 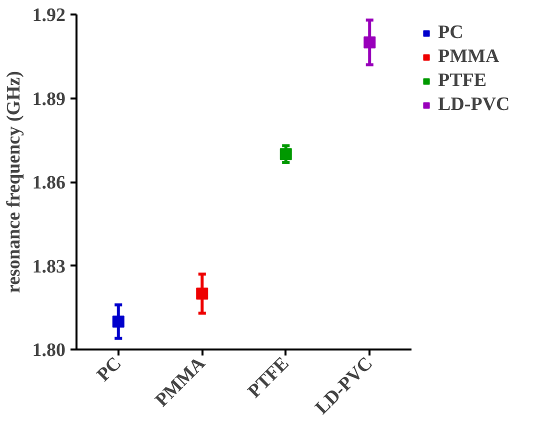 What do you see at coordinates (49, 15) in the screenshot?
I see `y-tick-label: 1.92` at bounding box center [49, 15].